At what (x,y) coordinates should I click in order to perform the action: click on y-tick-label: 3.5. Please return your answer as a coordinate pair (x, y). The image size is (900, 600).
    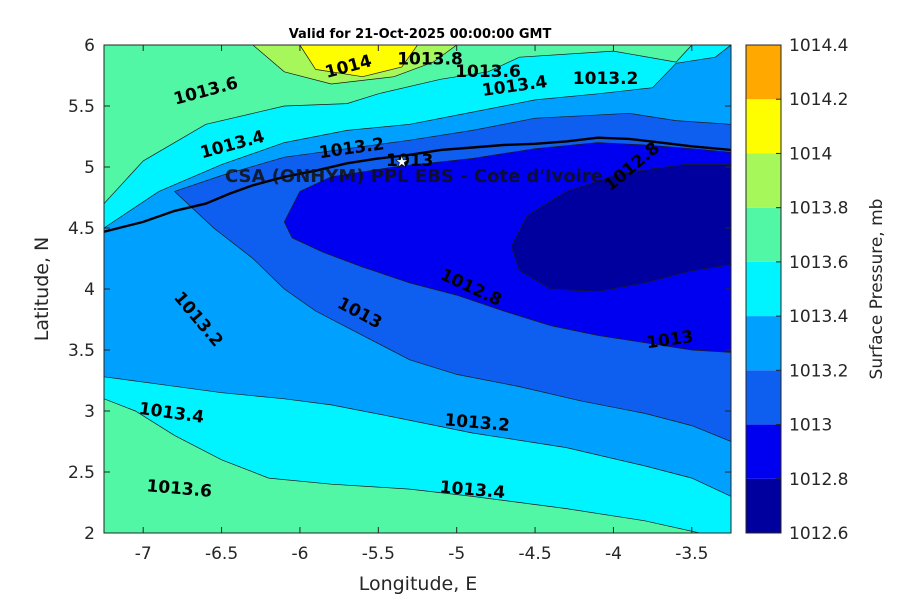
    Looking at the image, I should click on (81, 351).